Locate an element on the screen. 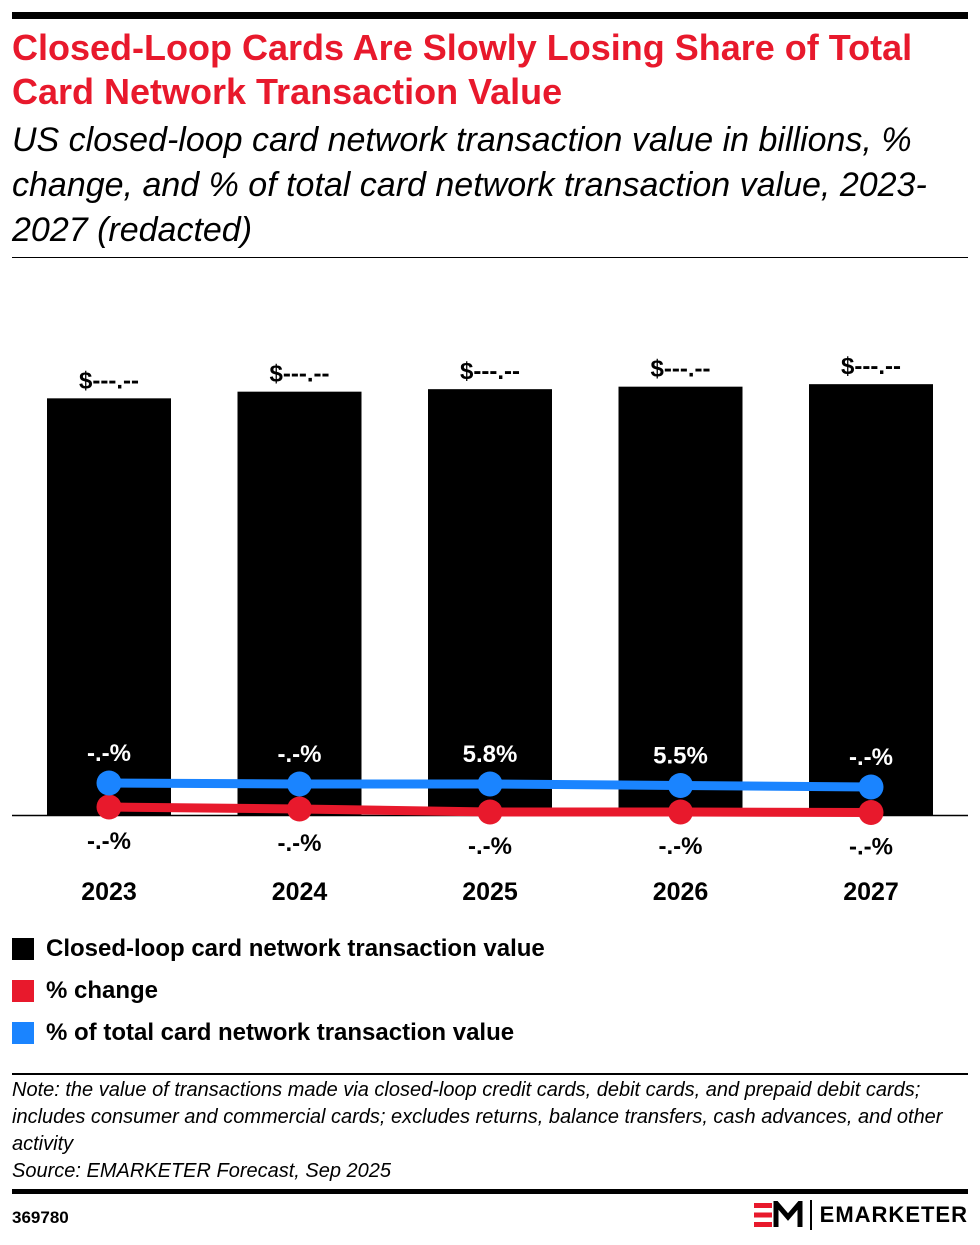 The height and width of the screenshot is (1245, 980). change-label-2027: -.-% is located at coordinates (871, 847).